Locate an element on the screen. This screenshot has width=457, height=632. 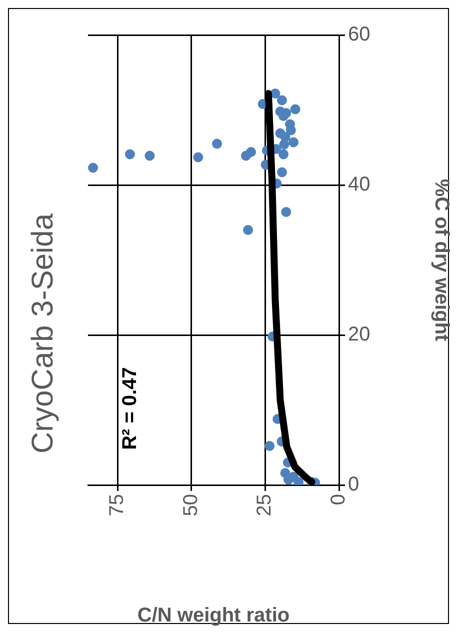
x-tick-label: 75 is located at coordinates (117, 505).